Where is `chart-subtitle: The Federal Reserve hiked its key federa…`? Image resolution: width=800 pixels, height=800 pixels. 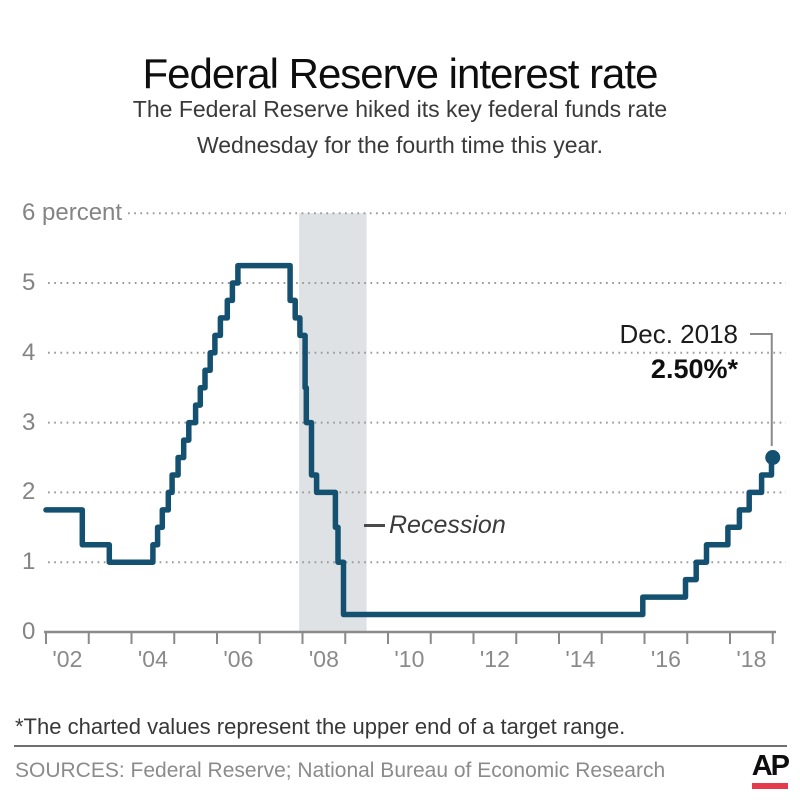
chart-subtitle: The Federal Reserve hiked its key federa… is located at coordinates (400, 127).